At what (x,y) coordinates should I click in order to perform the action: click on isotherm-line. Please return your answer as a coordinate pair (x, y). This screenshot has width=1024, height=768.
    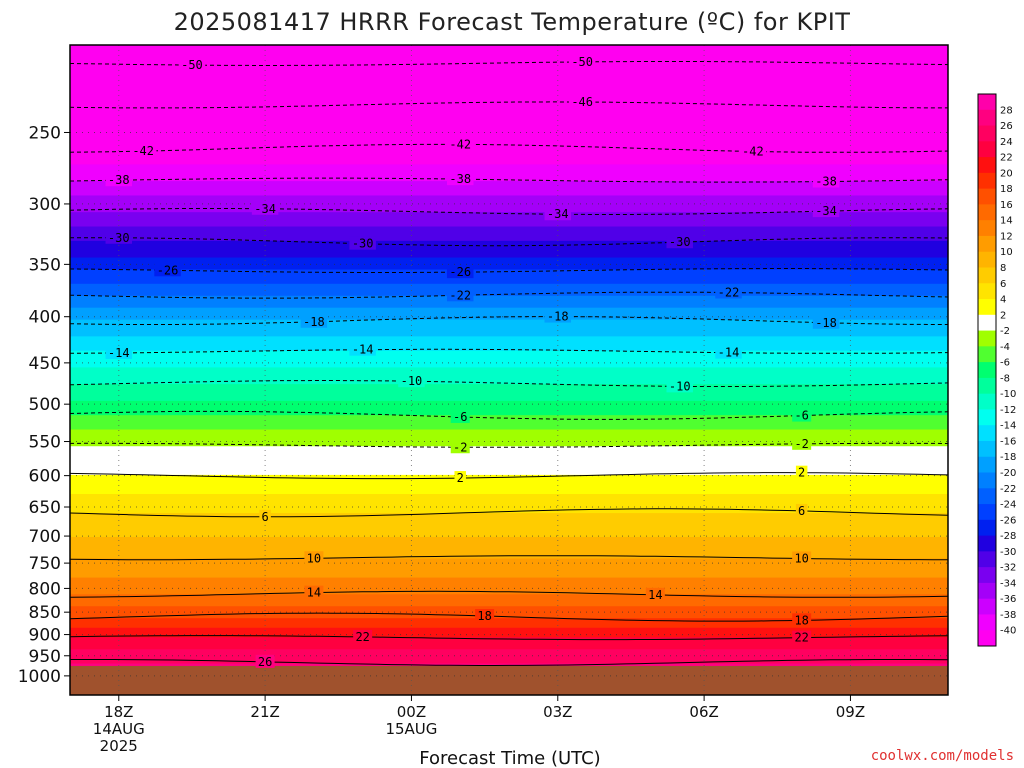
    Looking at the image, I should click on (509, 320).